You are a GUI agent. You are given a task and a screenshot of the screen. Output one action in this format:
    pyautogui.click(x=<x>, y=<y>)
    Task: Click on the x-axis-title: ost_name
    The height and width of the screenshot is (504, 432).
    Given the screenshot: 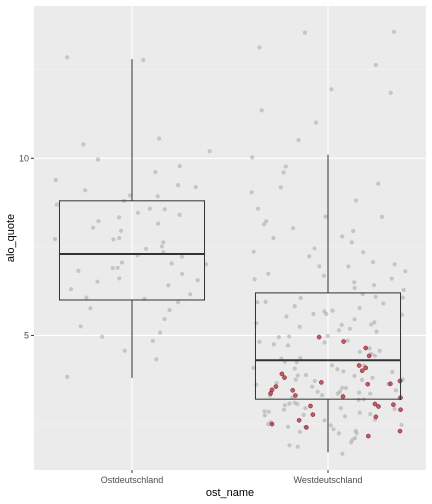 What is the action you would take?
    pyautogui.click(x=230, y=493)
    